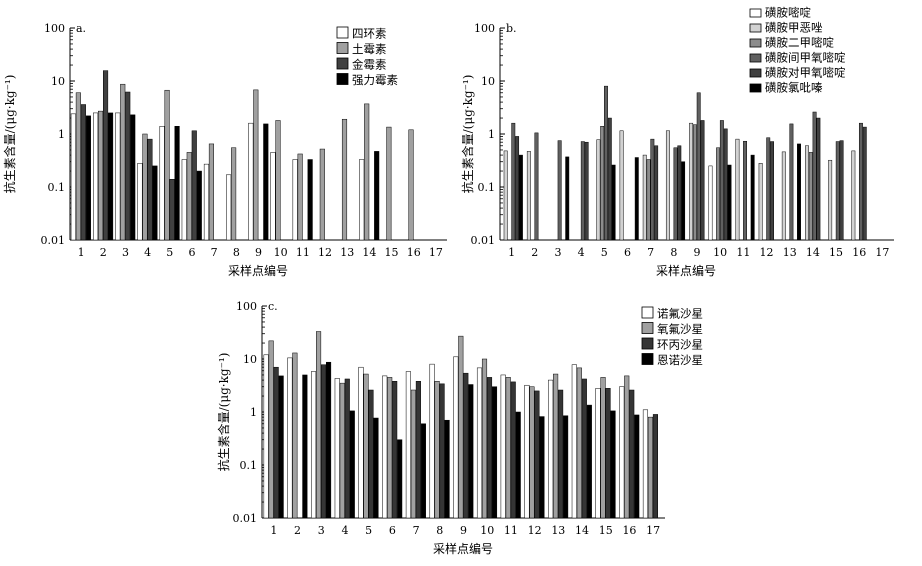  What do you see at coordinates (686, 270) in the screenshot?
I see `x-axis-label: 采样点编号` at bounding box center [686, 270].